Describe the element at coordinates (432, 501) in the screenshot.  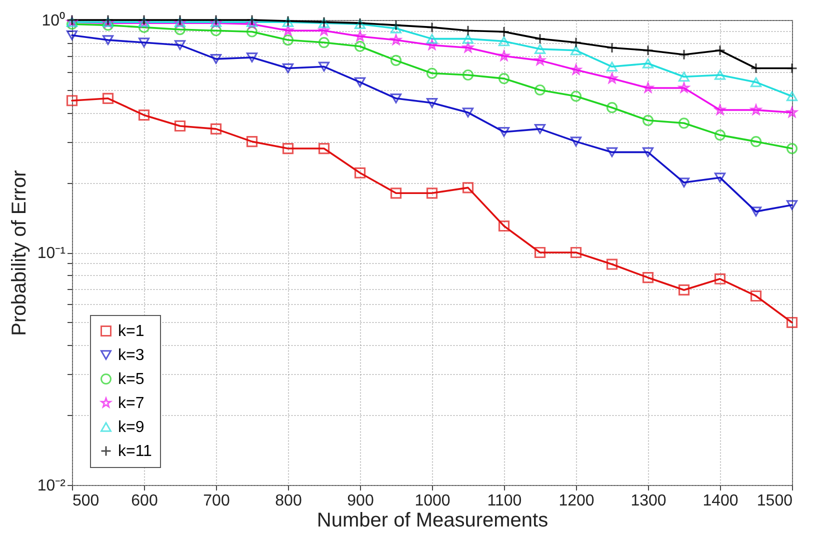
I see `x-tick-label: 1000` at that location.